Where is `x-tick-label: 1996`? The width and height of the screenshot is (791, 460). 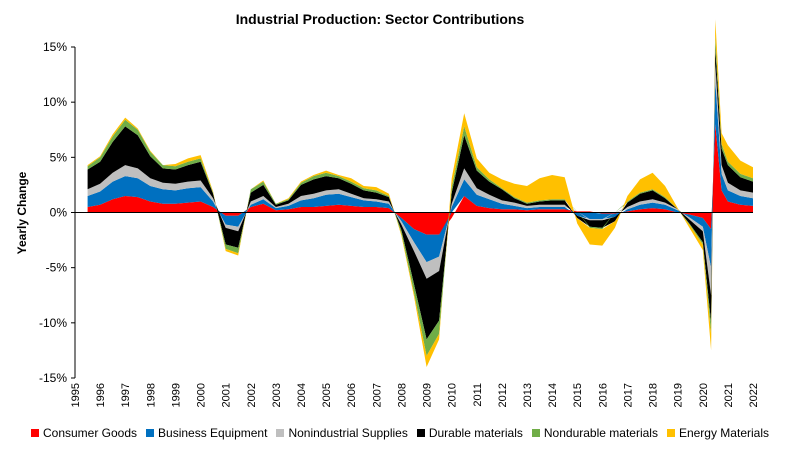
x-tick-label: 1996 is located at coordinates (101, 395).